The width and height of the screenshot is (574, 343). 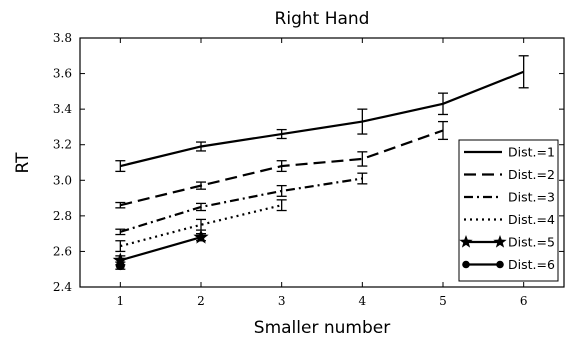 What do you see at coordinates (531, 174) in the screenshot?
I see `legend-label: Dist.=2` at bounding box center [531, 174].